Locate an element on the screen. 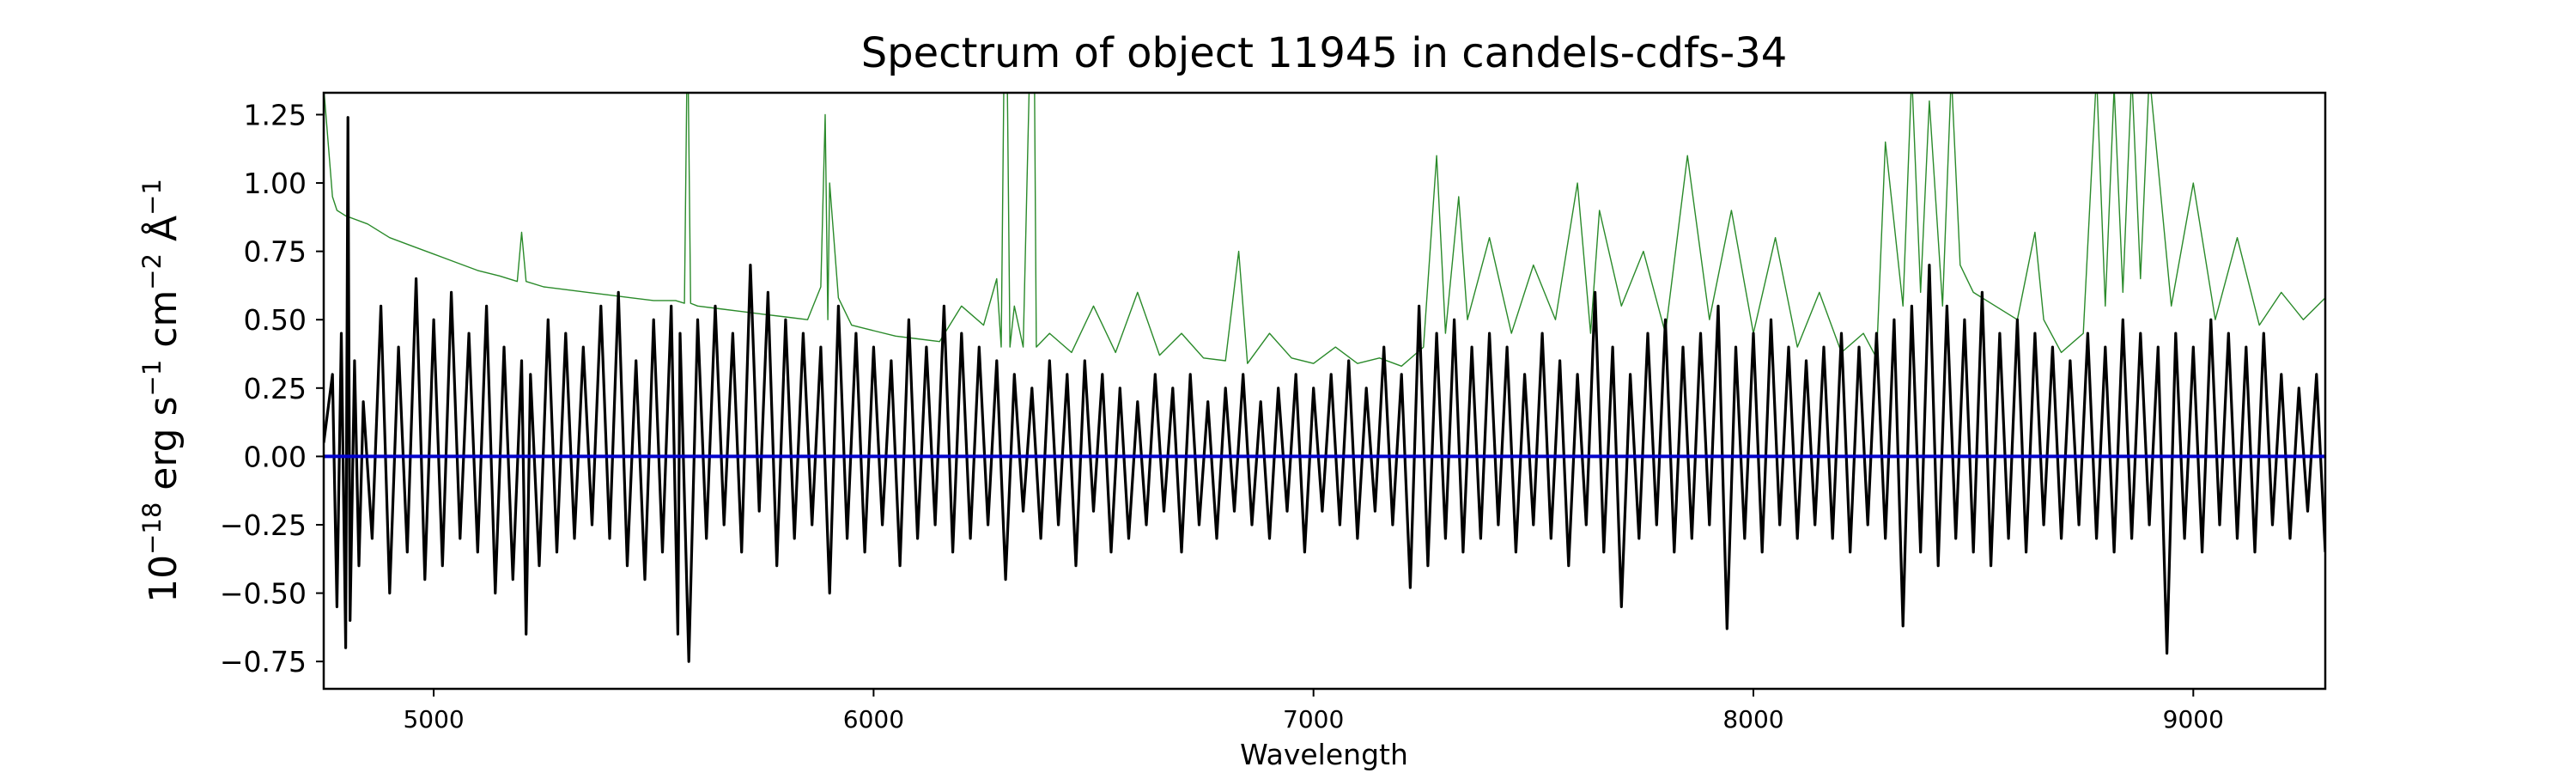 The height and width of the screenshot is (773, 2576). y-tick-label: 0.50 is located at coordinates (275, 320).